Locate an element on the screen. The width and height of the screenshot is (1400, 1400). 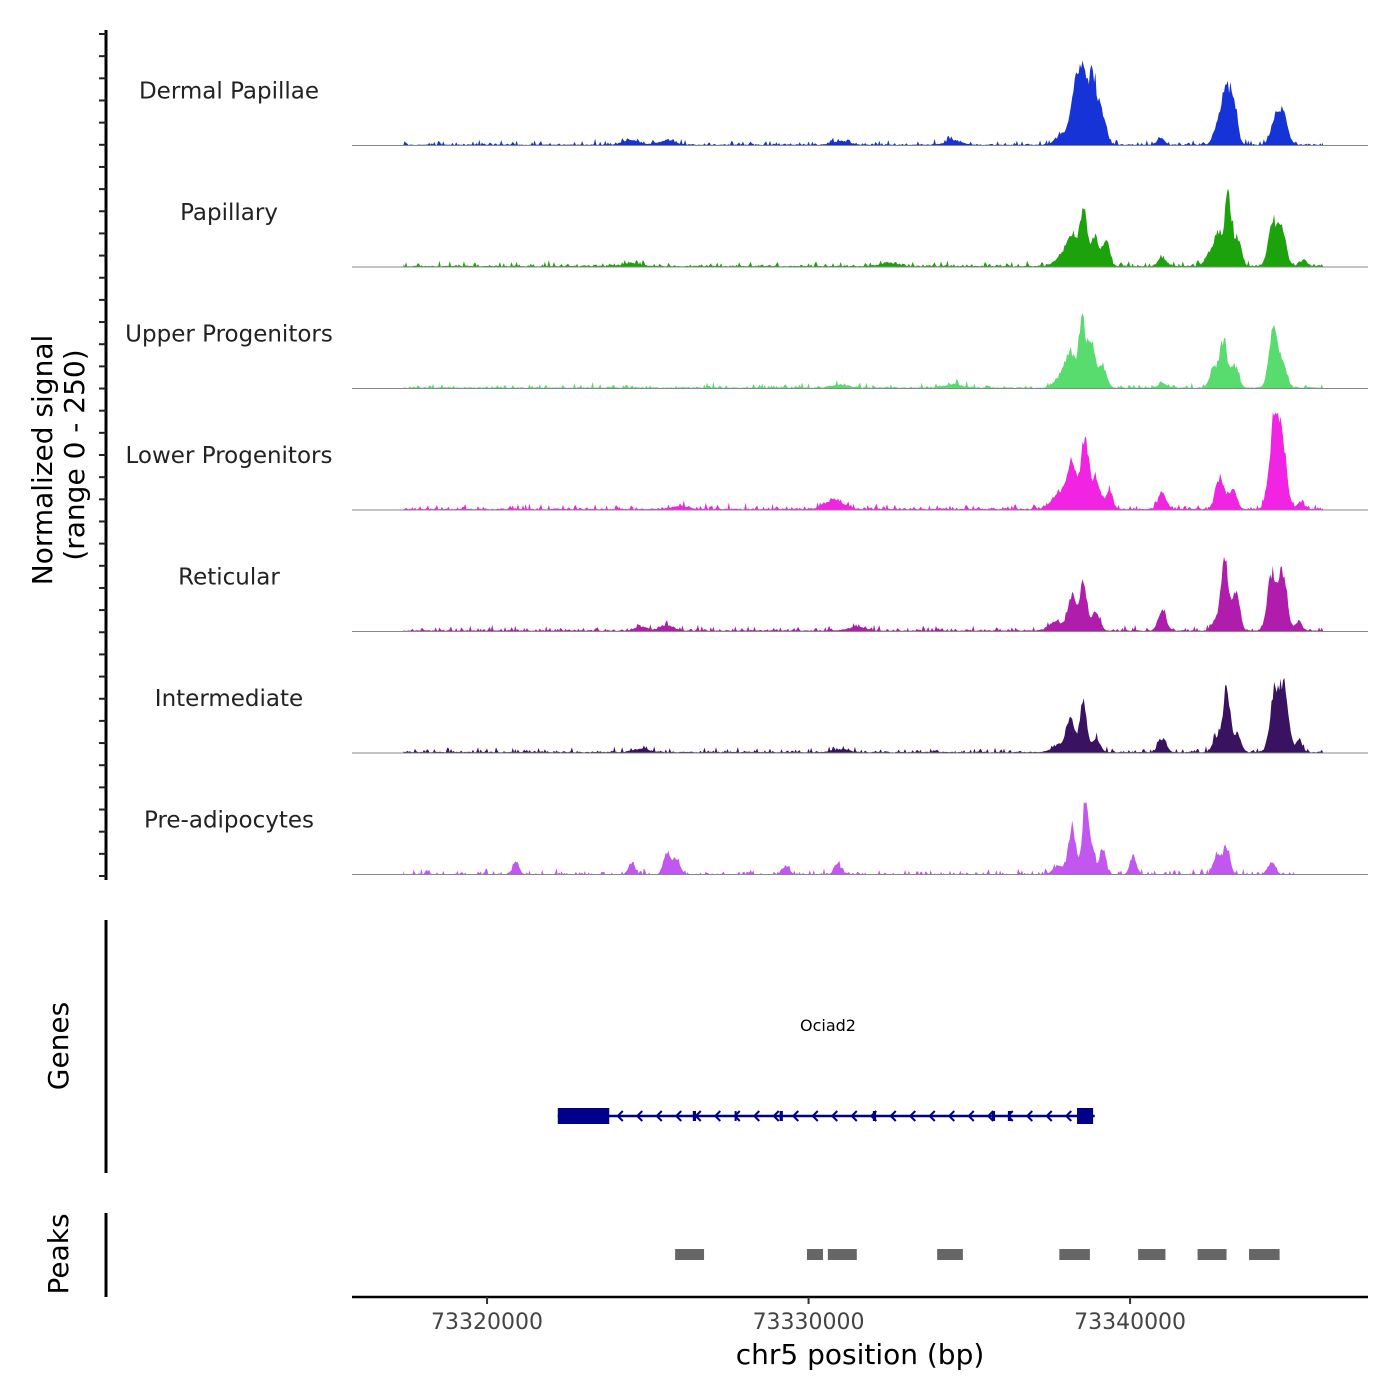
track-lower-progenitors: Lower Progenitors is located at coordinates (747, 461).